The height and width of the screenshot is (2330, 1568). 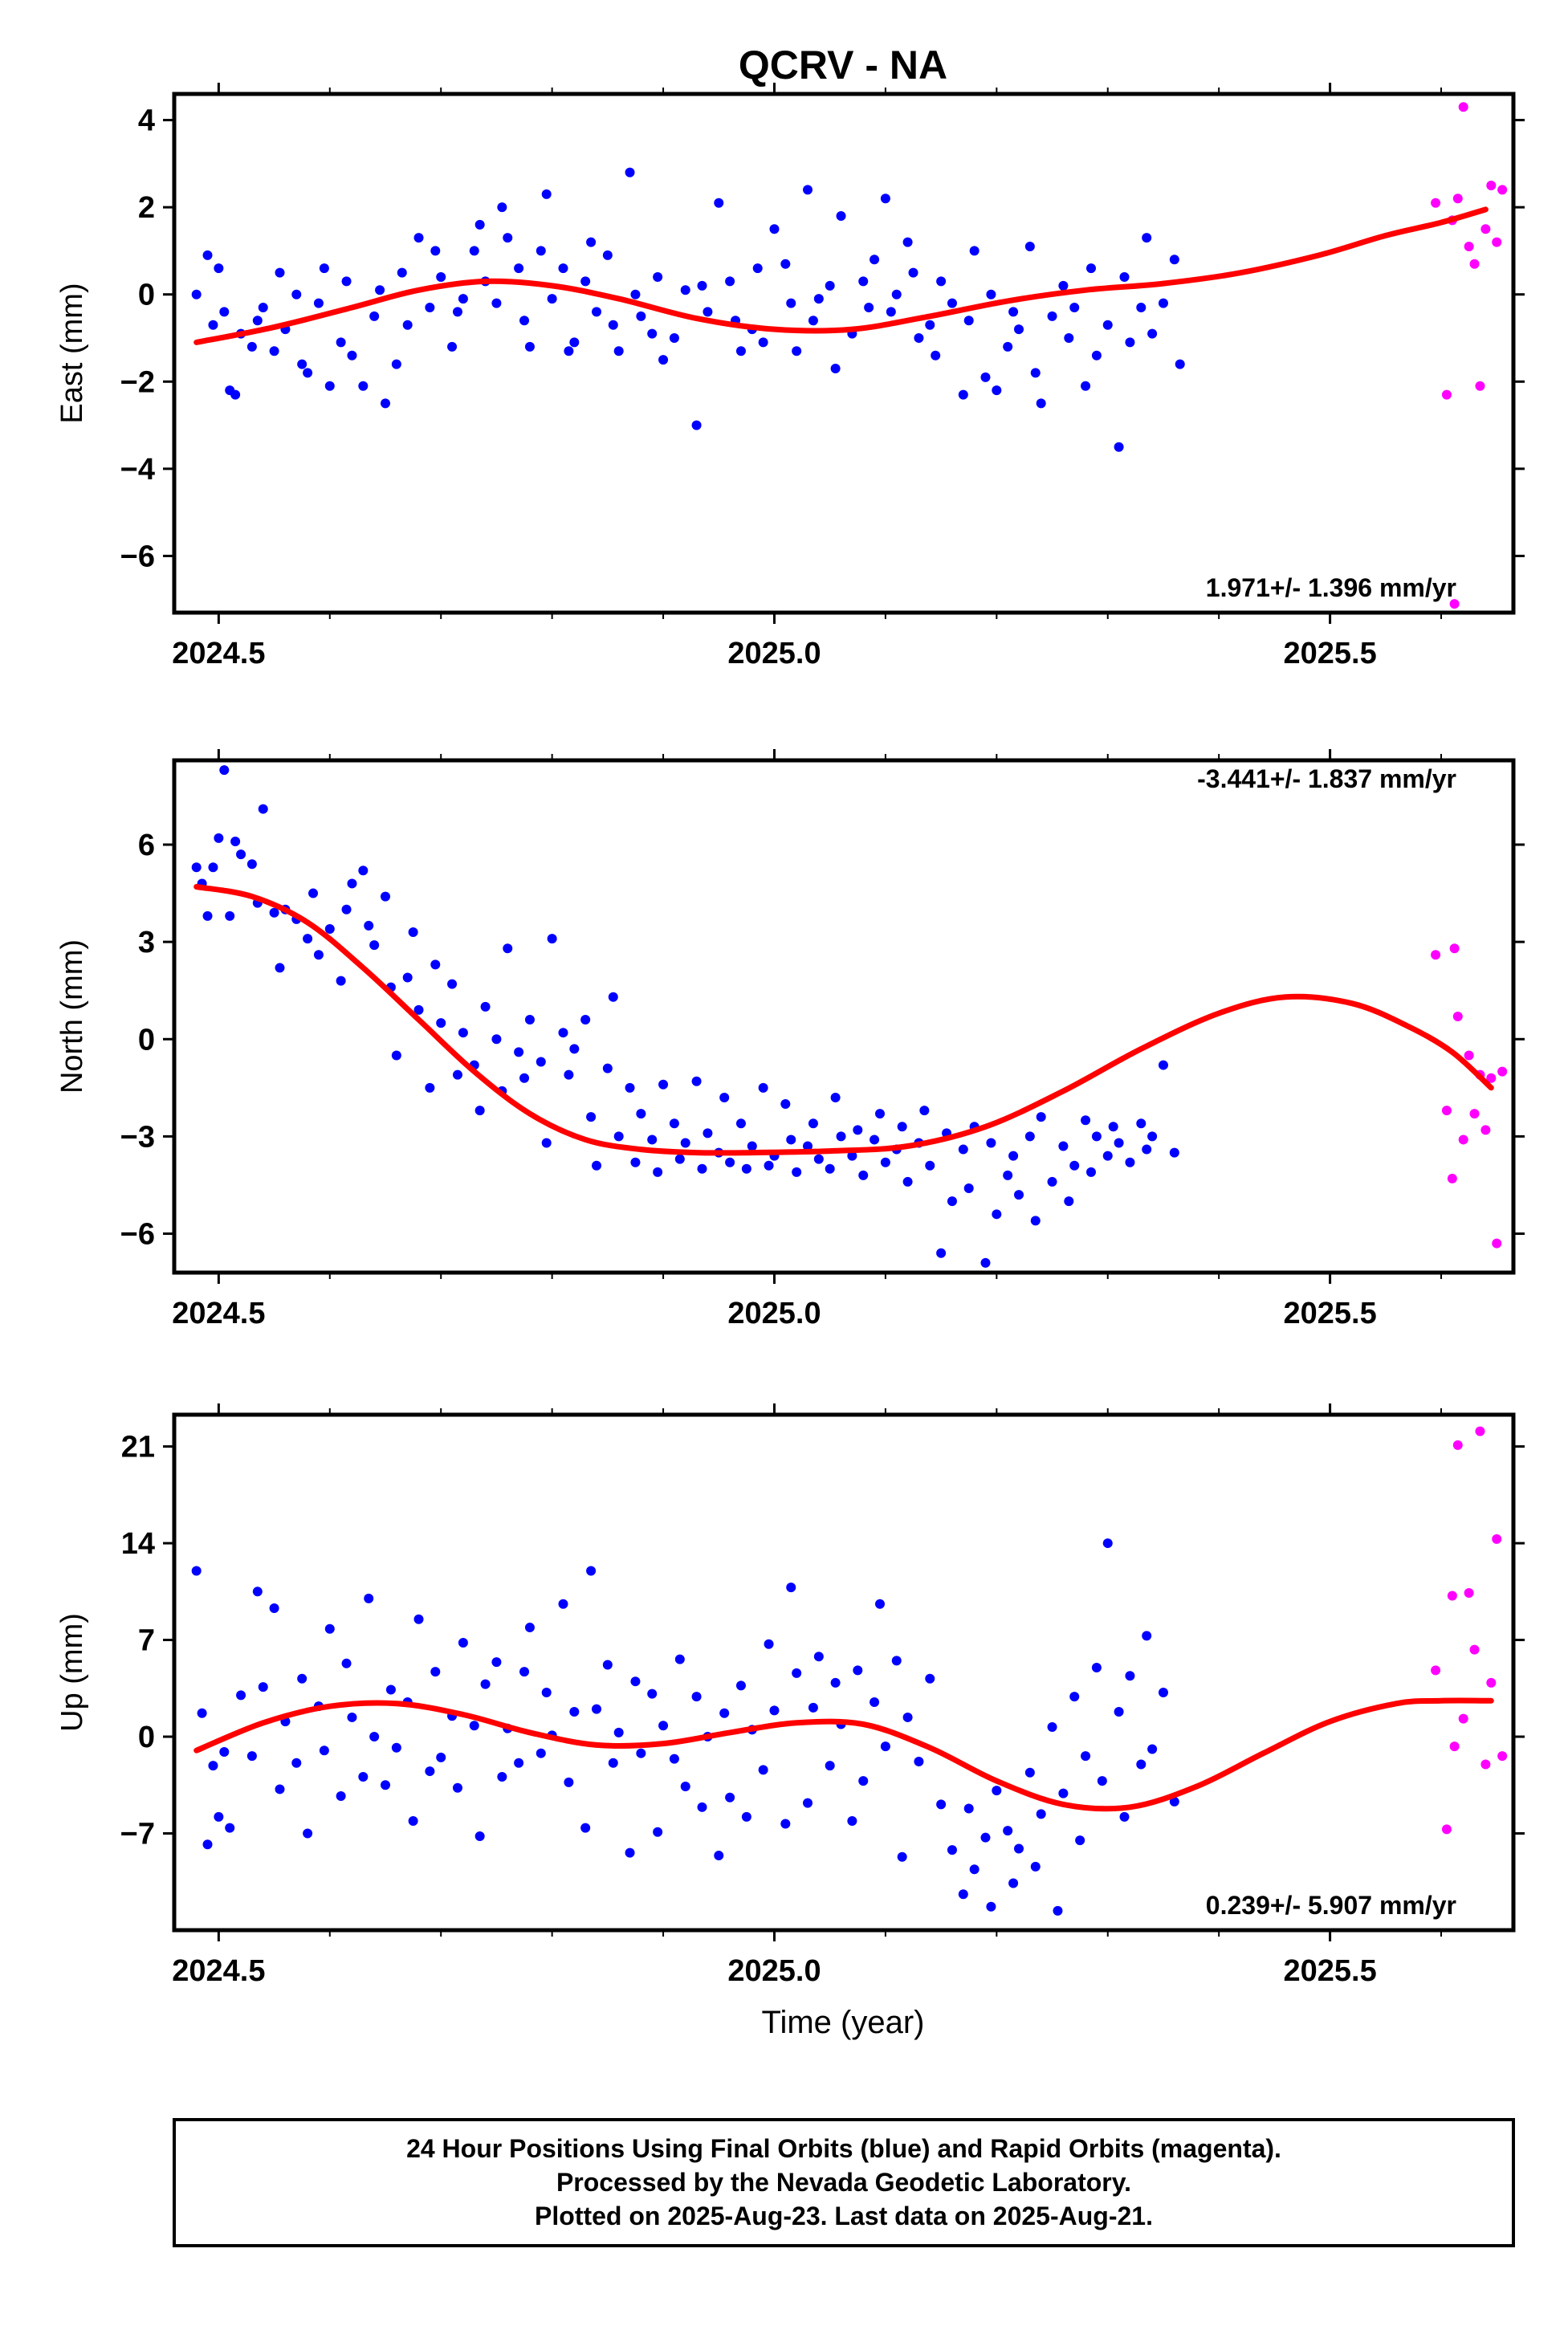 I want to click on up-ytick-label: 0, so click(x=146, y=1737).